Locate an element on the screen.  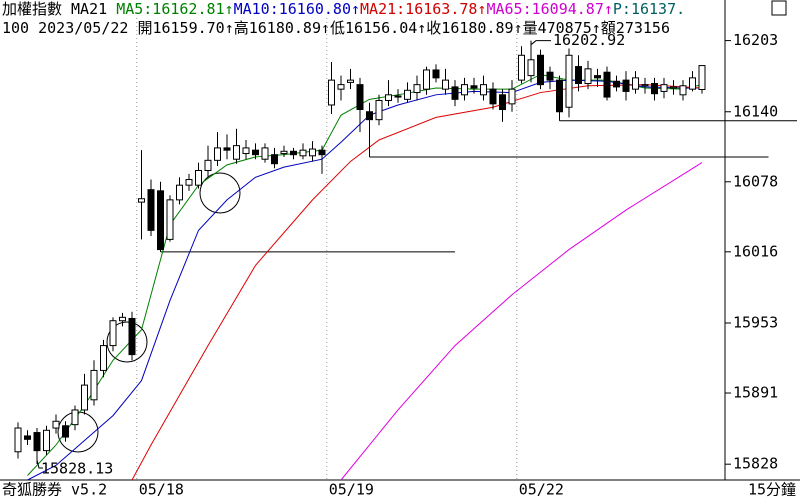
y-tick-label: 15828 is located at coordinates (755, 464).